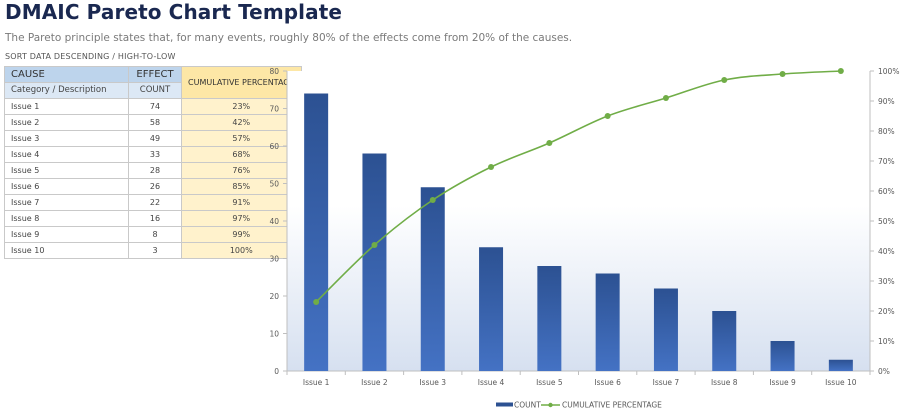 Image resolution: width=900 pixels, height=413 pixels. I want to click on x-axis-label: Issue 4, so click(491, 382).